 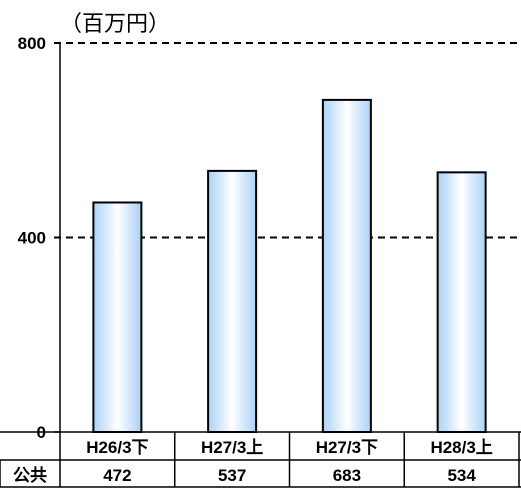 What do you see at coordinates (32, 43) in the screenshot?
I see `y-tick-label-800: 800` at bounding box center [32, 43].